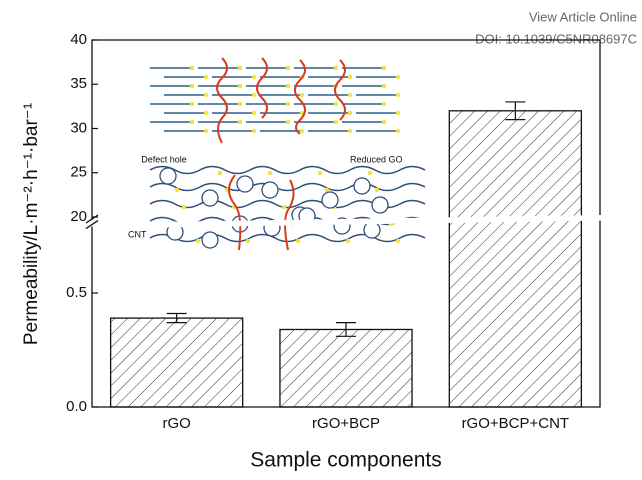 The width and height of the screenshot is (642, 480). What do you see at coordinates (346, 423) in the screenshot?
I see `x-tick-label: rGO+BCP` at bounding box center [346, 423].